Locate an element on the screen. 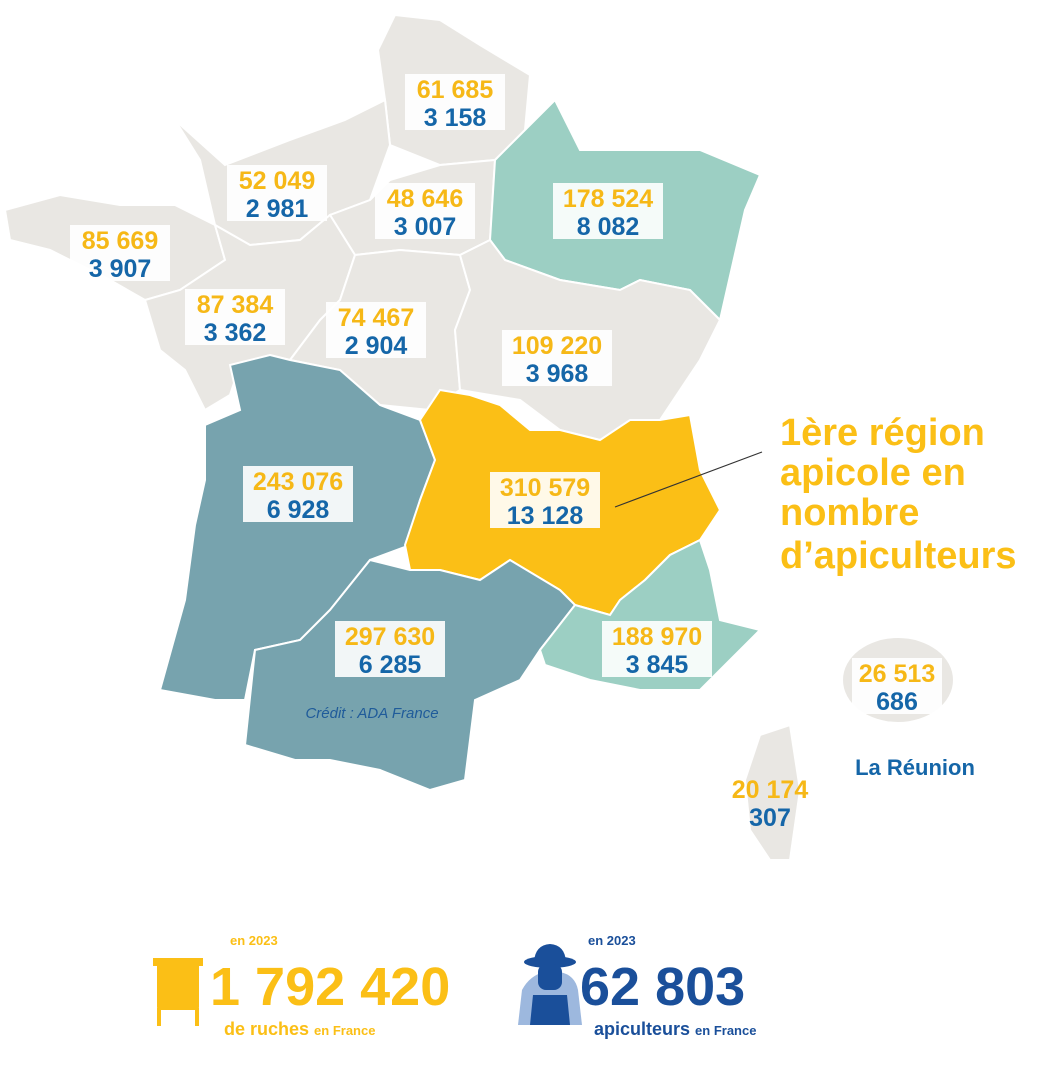 This screenshot has width=1040, height=1066. hive-count: 297 630 is located at coordinates (390, 637).